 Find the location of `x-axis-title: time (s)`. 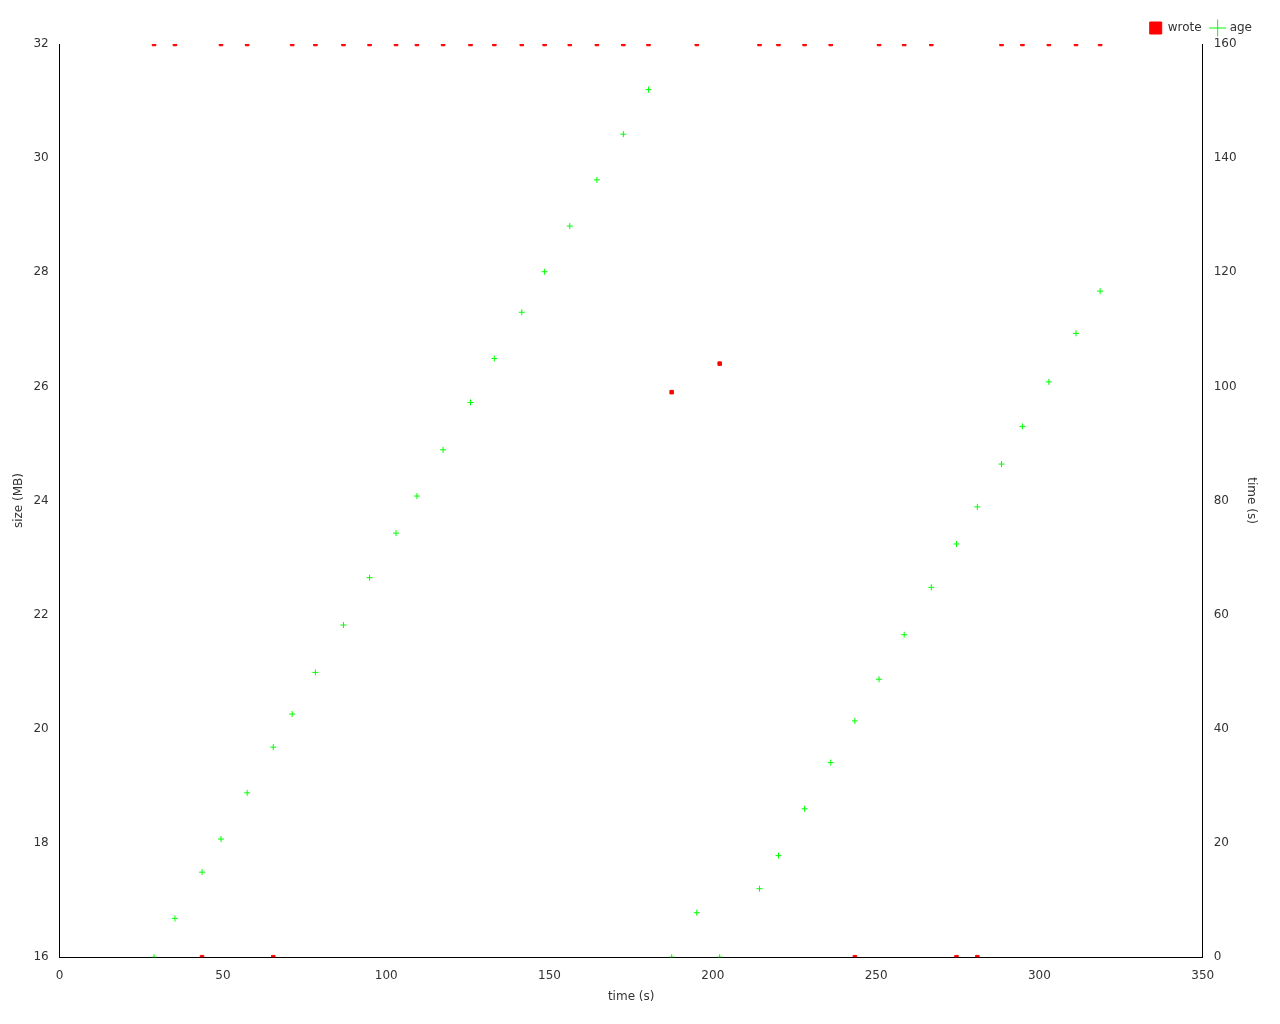

x-axis-title: time (s) is located at coordinates (631, 995).